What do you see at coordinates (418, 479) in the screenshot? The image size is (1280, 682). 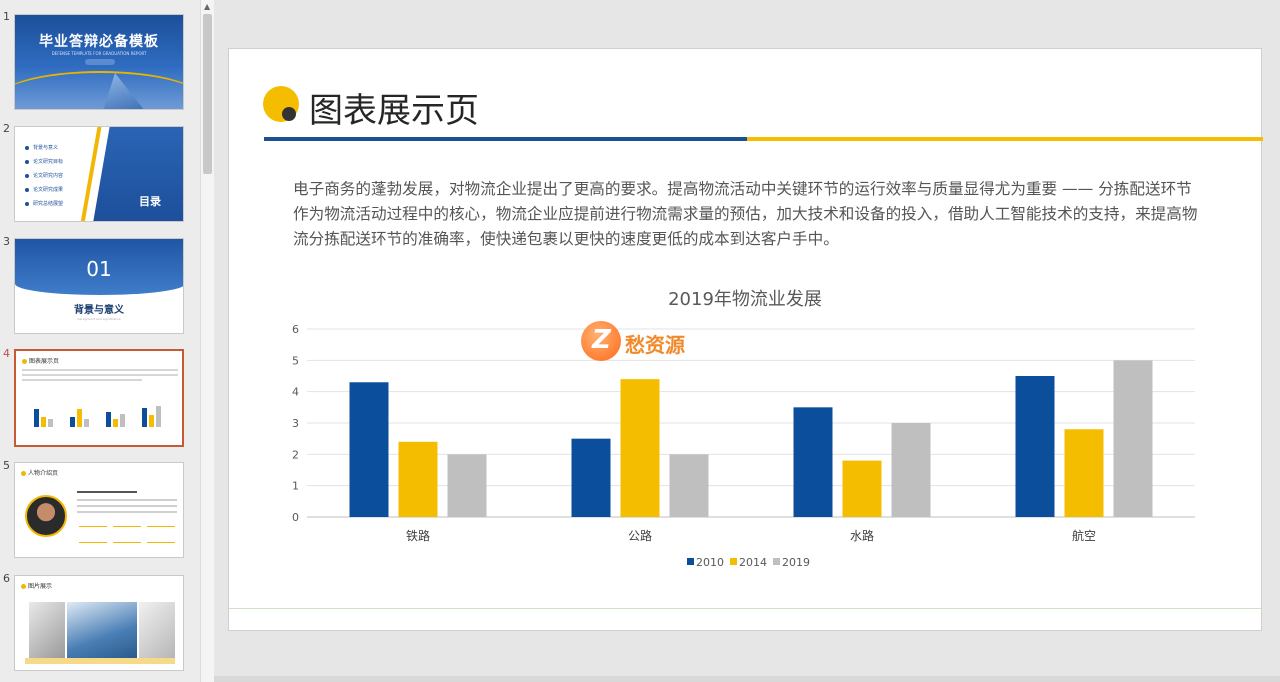 I see `bar-2014-铁路` at bounding box center [418, 479].